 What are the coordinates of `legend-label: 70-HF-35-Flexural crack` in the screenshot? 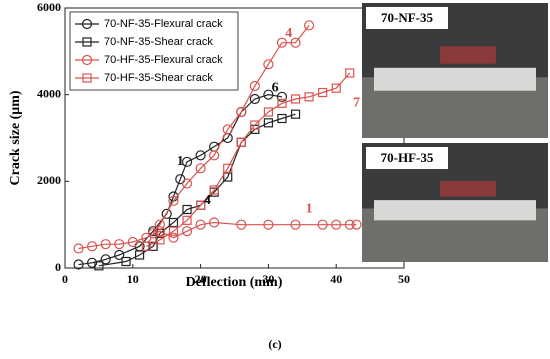 It's located at (163, 60).